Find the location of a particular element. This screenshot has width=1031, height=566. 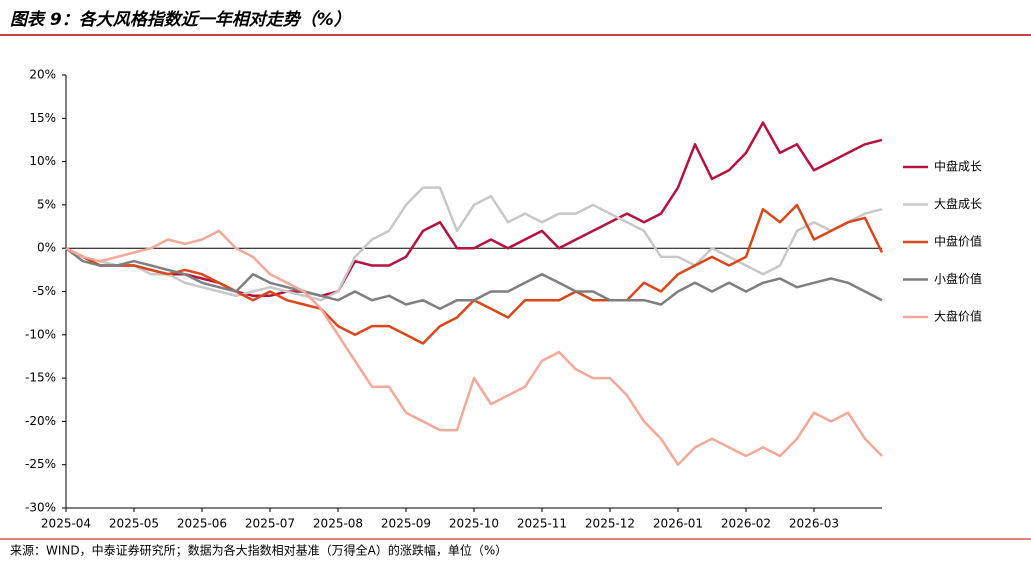

y-tick-label: 20% is located at coordinates (42, 75).